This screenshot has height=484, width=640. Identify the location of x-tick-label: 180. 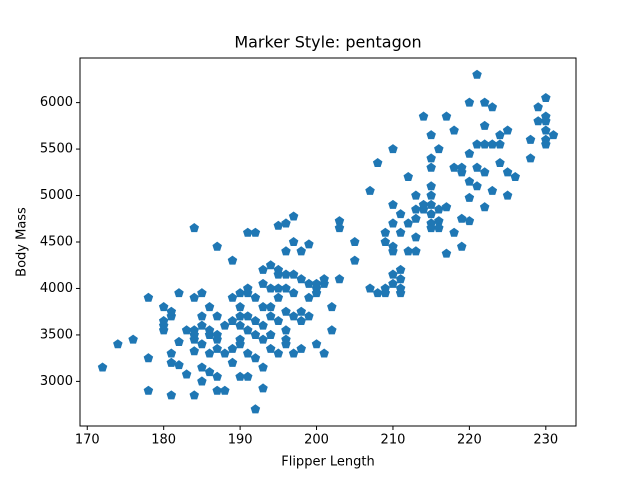
(163, 440).